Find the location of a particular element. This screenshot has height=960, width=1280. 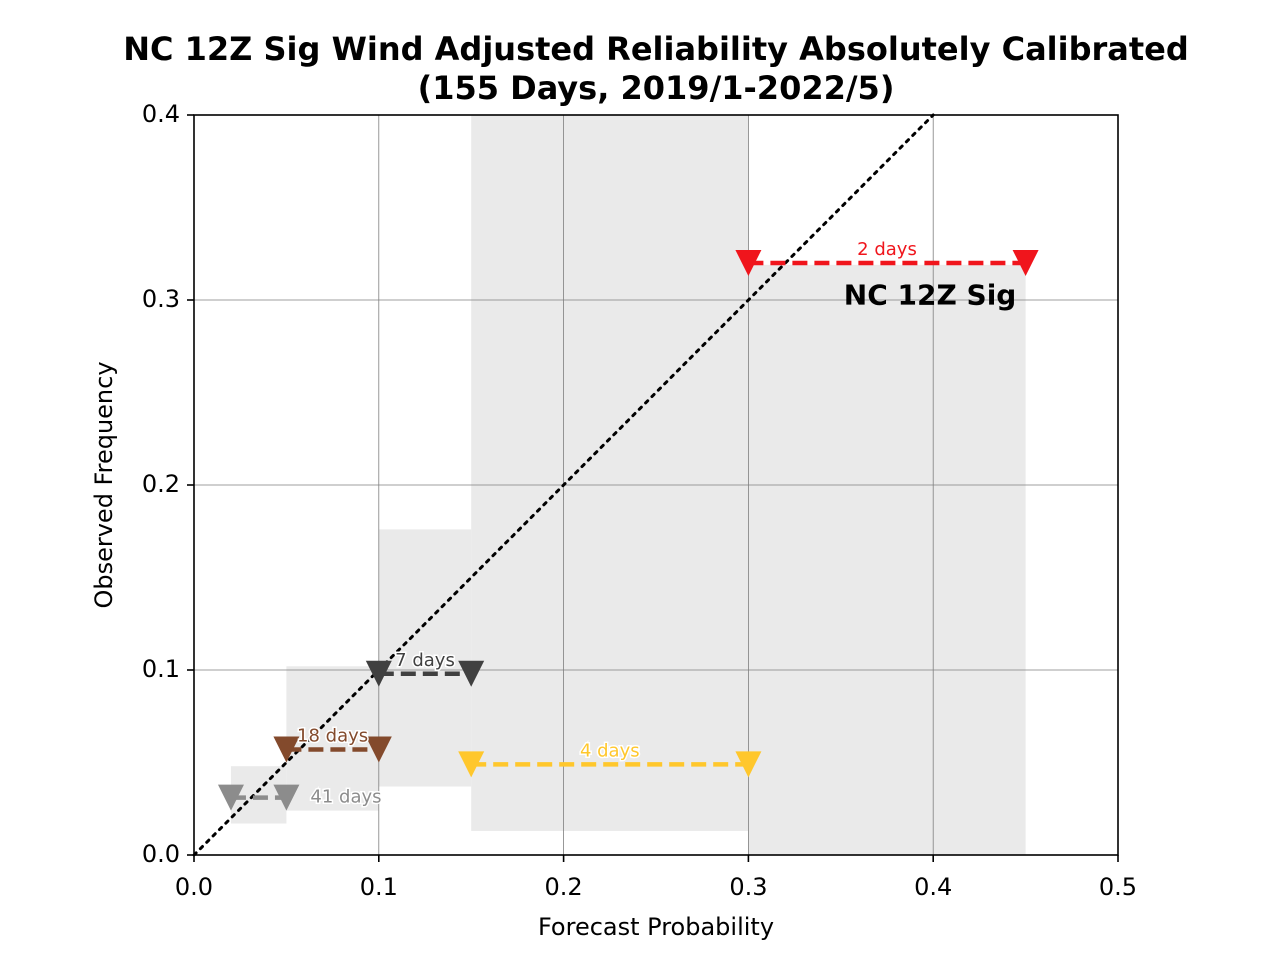

series-3-marker-start is located at coordinates (471, 764).